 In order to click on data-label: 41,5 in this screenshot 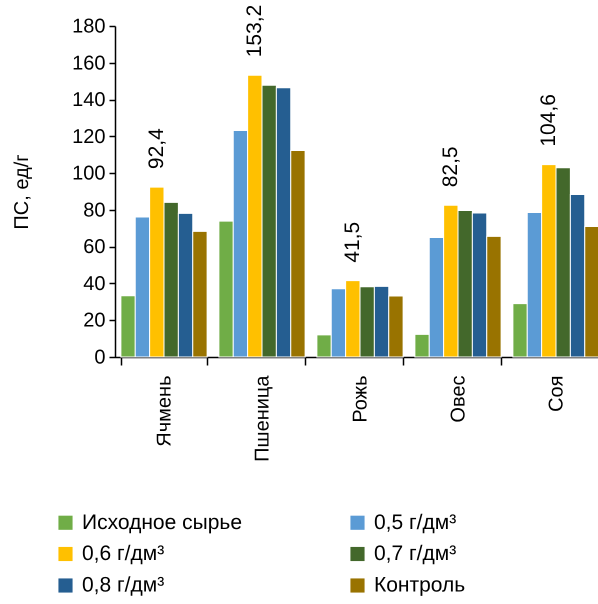, I will do `click(352, 242)`.